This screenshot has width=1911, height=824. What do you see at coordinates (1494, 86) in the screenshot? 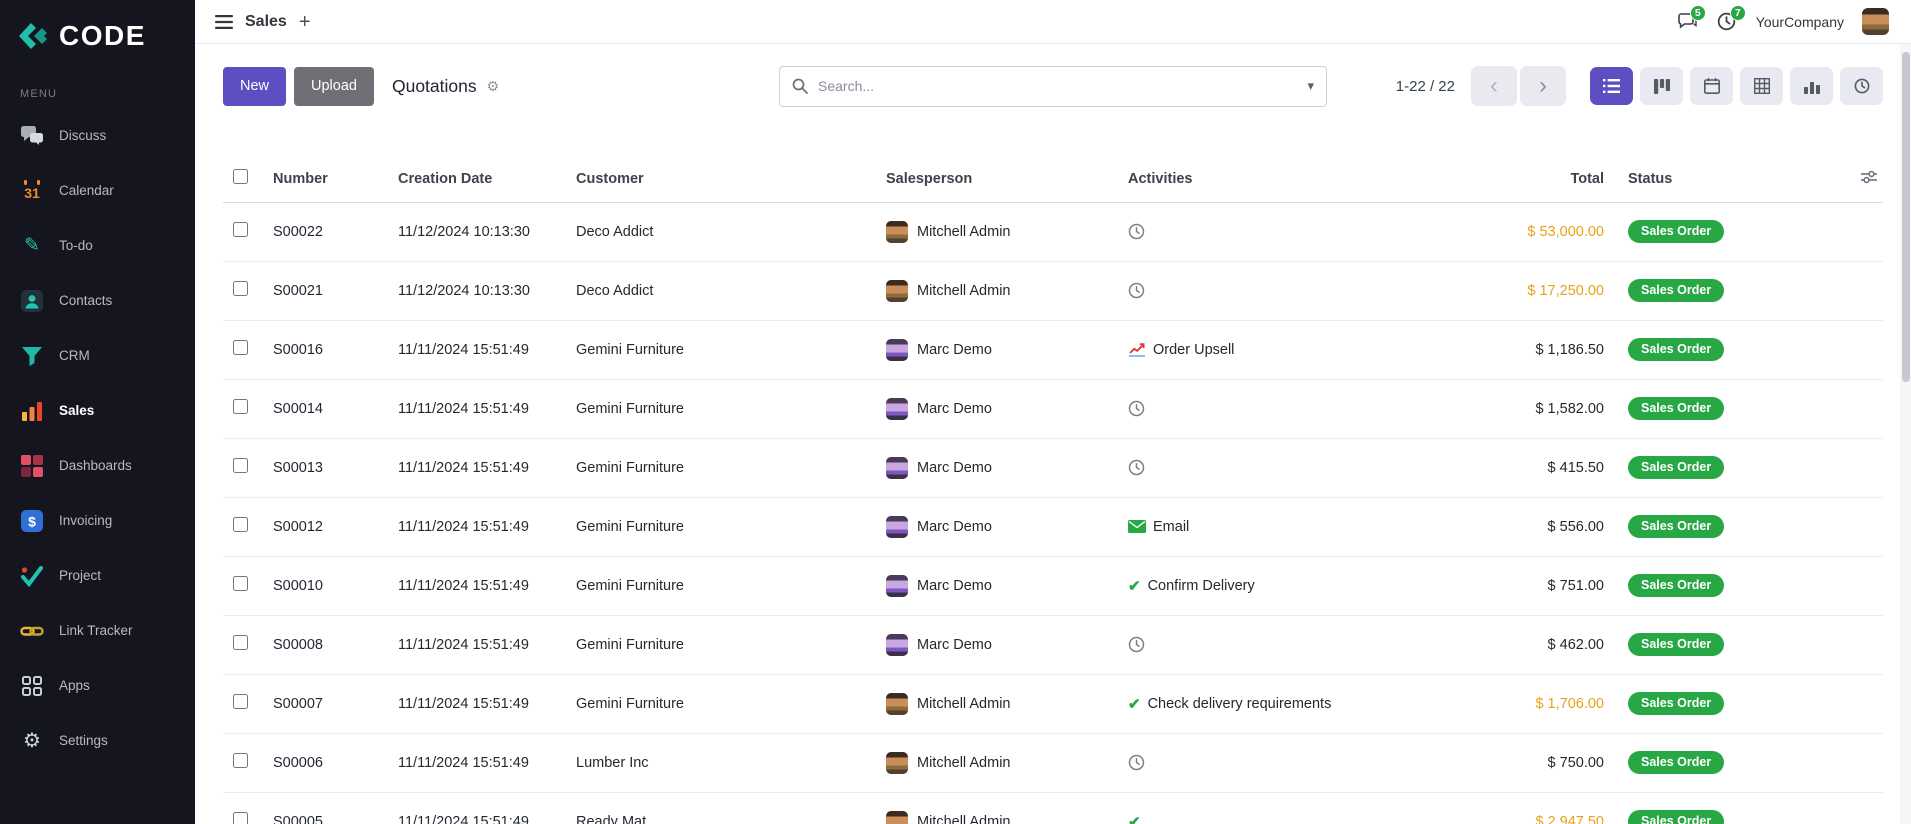
I see `pager-prev-button: ‹` at bounding box center [1494, 86].